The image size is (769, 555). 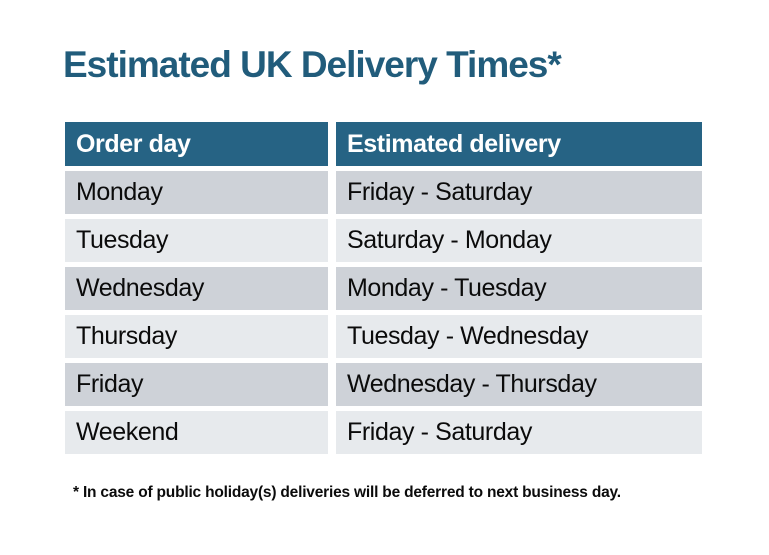 What do you see at coordinates (519, 336) in the screenshot?
I see `estimated-delivery-cell: Tuesday - Wednesday` at bounding box center [519, 336].